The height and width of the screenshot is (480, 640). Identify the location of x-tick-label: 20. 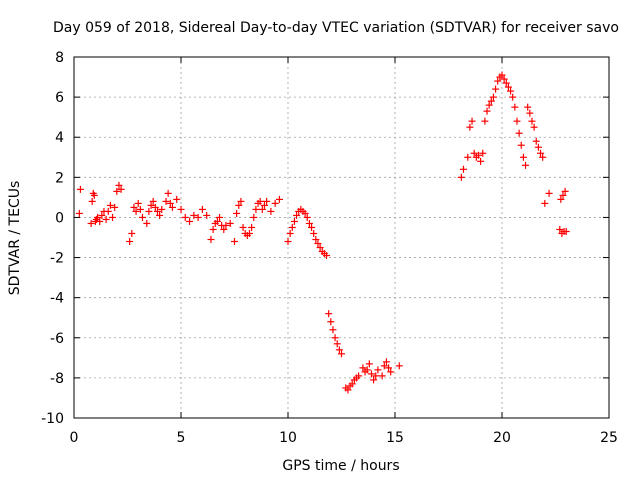
(502, 438).